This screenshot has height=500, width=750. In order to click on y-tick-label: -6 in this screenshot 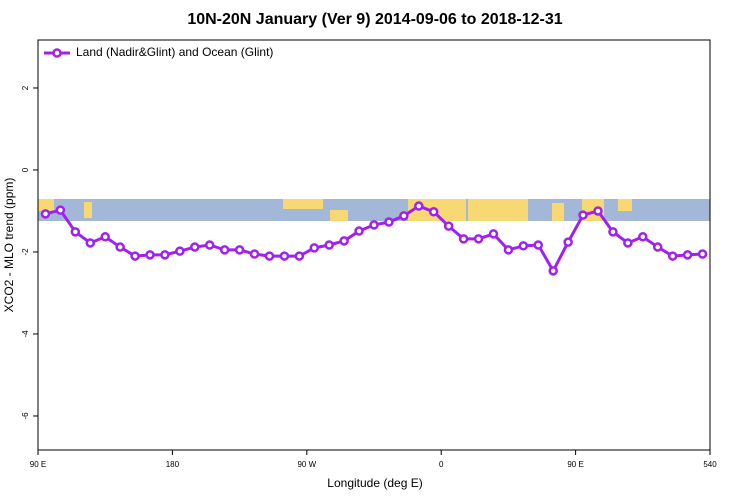, I will do `click(25, 416)`.